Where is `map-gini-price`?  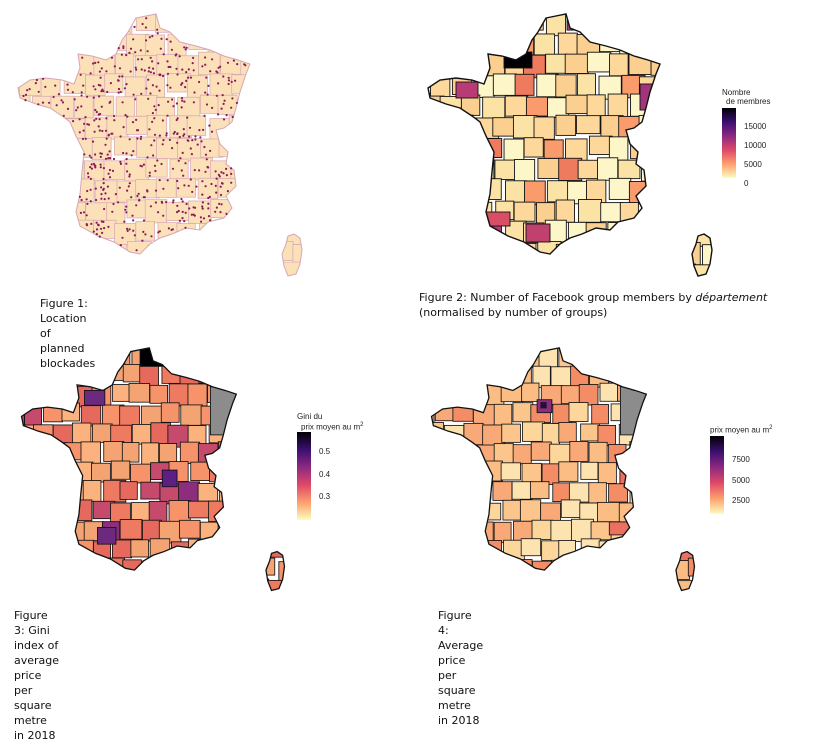
map-gini-price is located at coordinates (153, 469).